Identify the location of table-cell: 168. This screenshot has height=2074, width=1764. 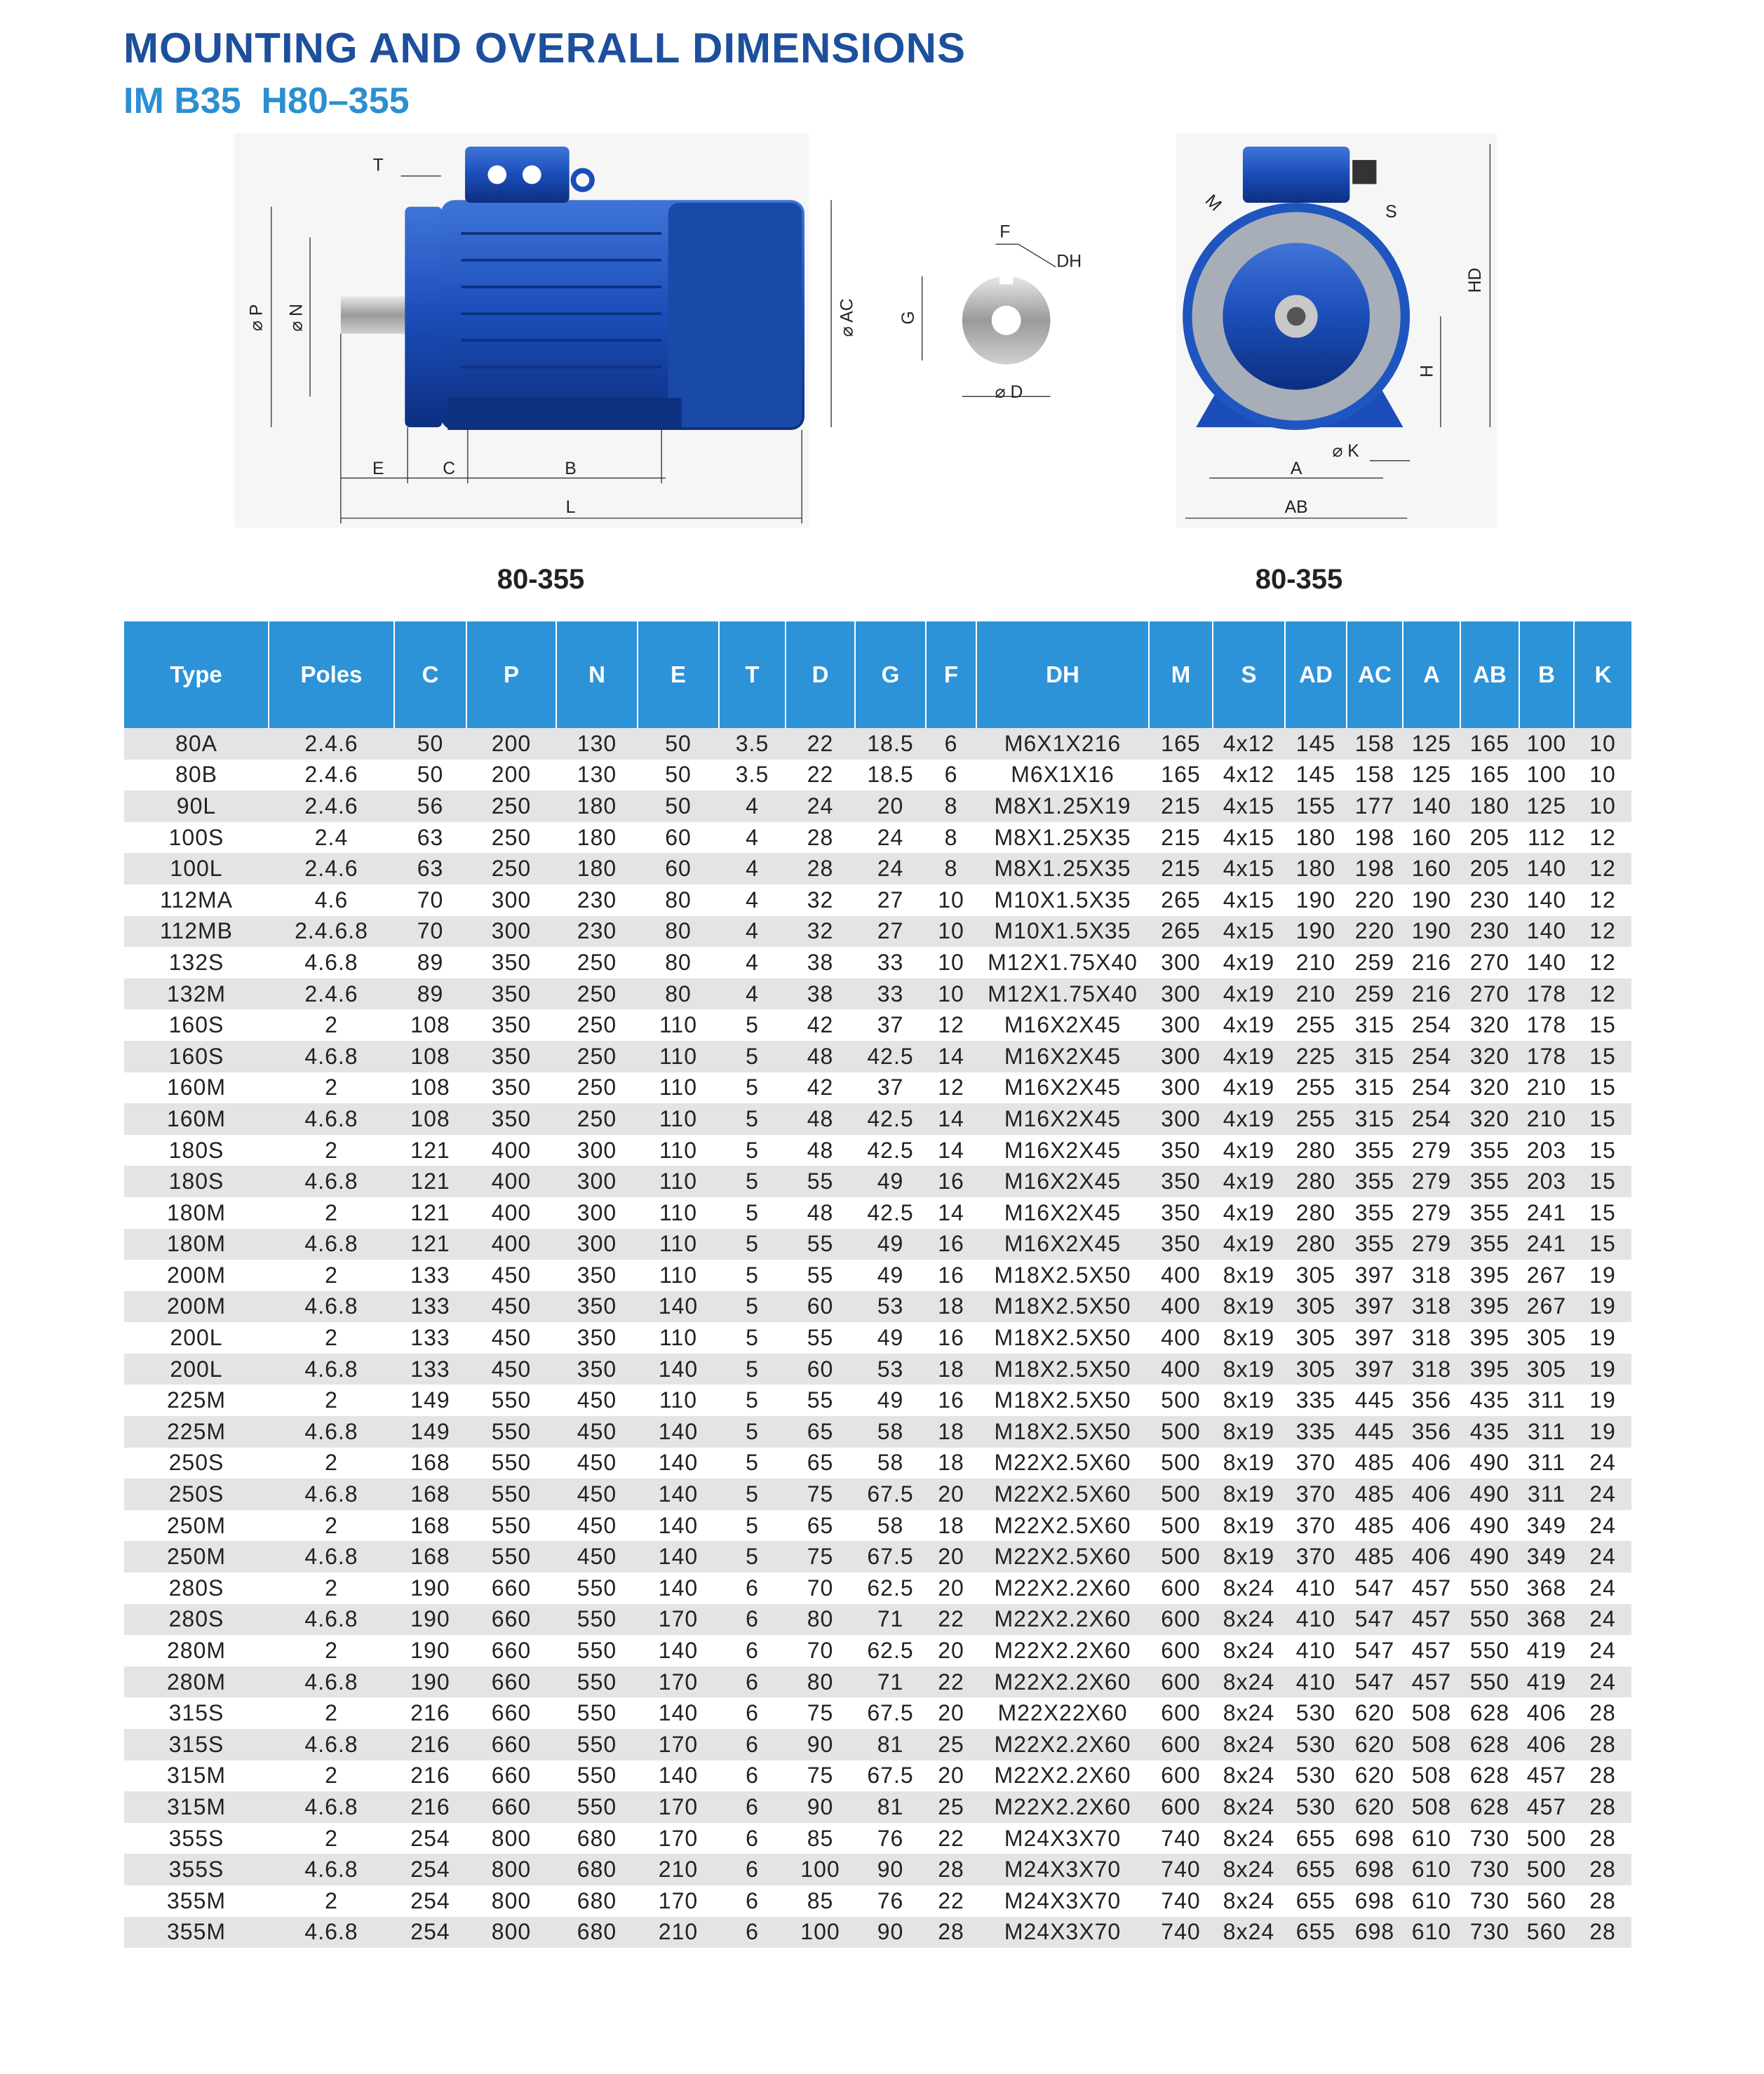
(430, 1494).